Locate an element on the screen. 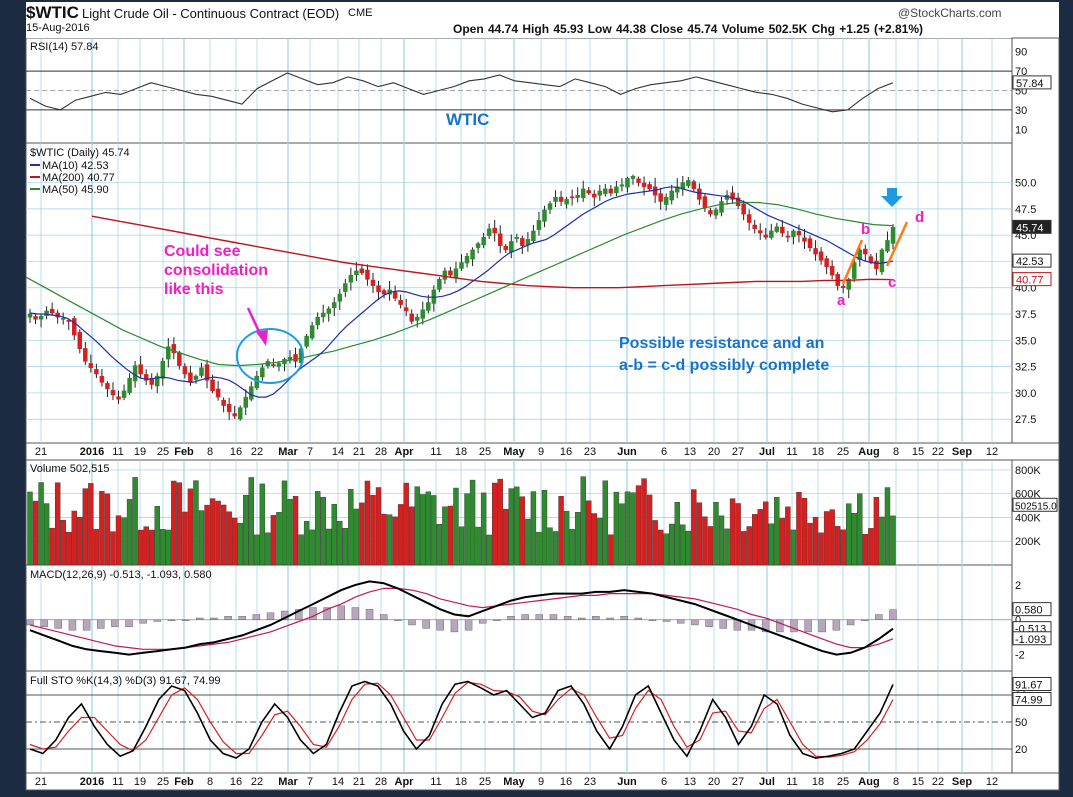  price-panel-title: $WTIC (Daily) 45.74 is located at coordinates (80, 153).